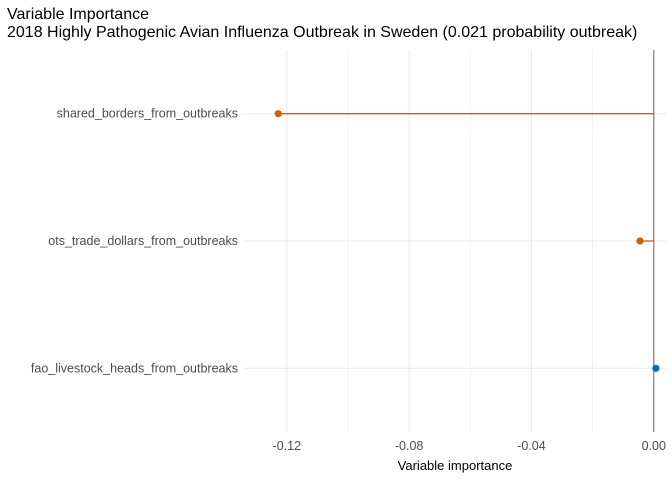 The height and width of the screenshot is (480, 672). I want to click on point-fao_livestock_heads_from_outbreaks, so click(656, 368).